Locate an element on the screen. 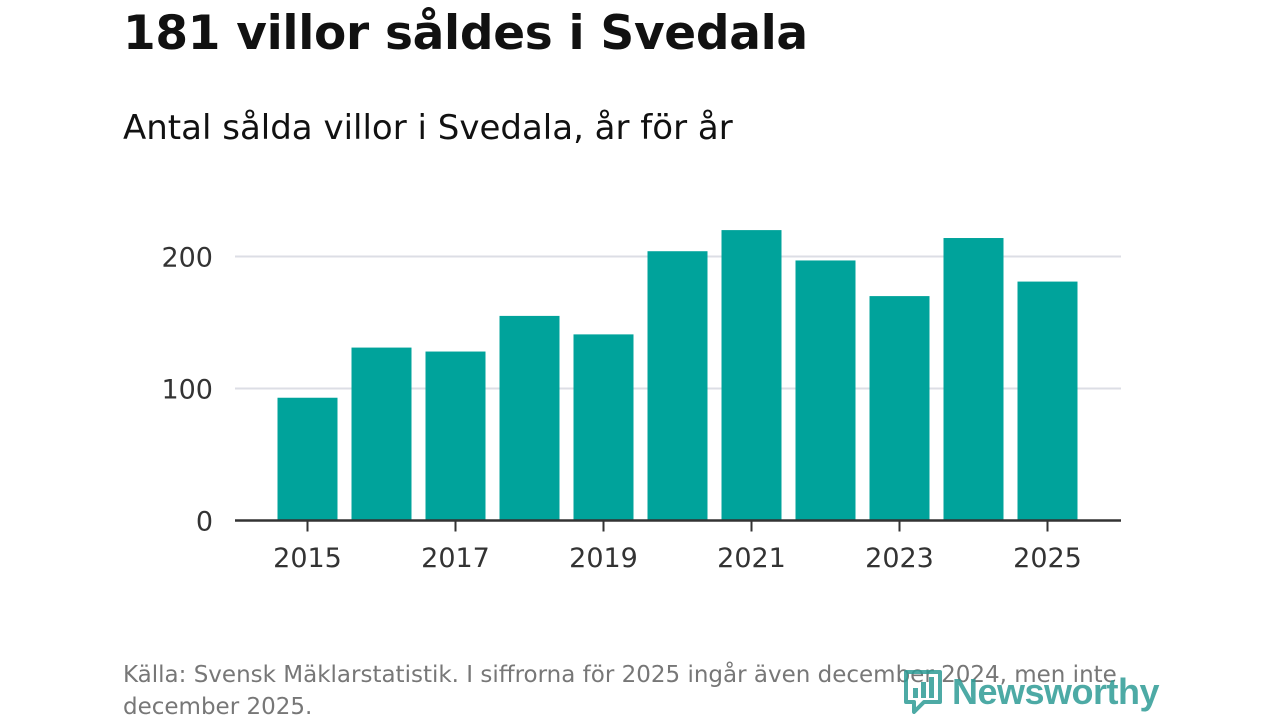 The image size is (1280, 720). bar-2025 is located at coordinates (1047, 401).